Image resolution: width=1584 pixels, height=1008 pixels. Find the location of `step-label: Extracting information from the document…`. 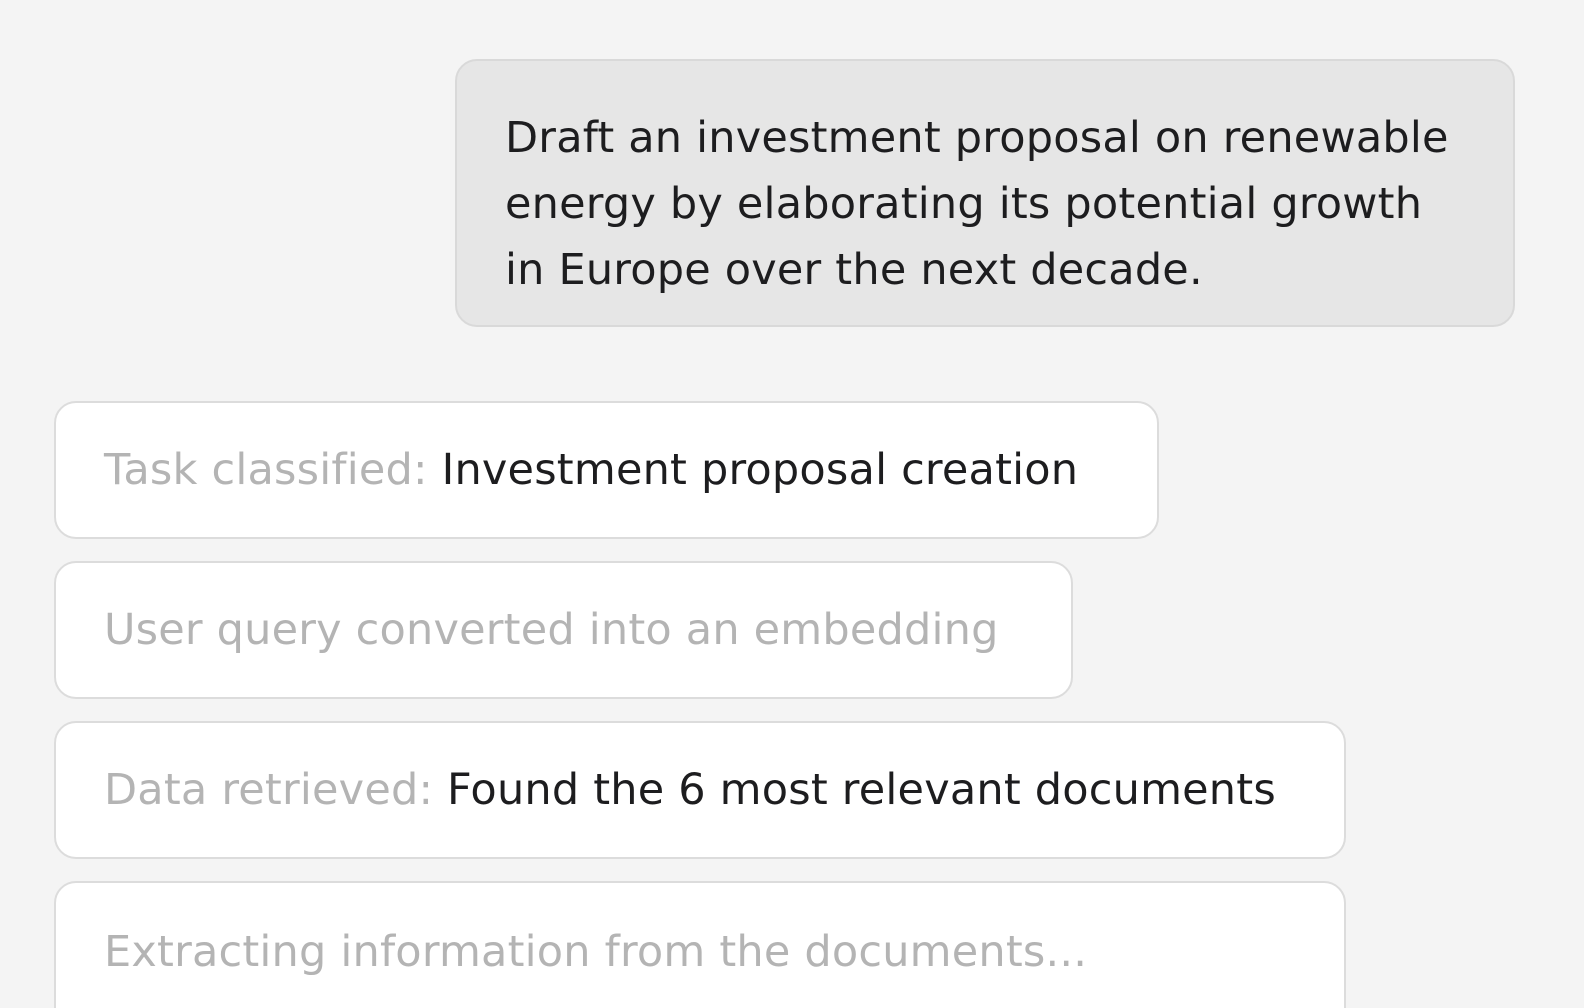

step-label: Extracting information from the document… is located at coordinates (596, 952).